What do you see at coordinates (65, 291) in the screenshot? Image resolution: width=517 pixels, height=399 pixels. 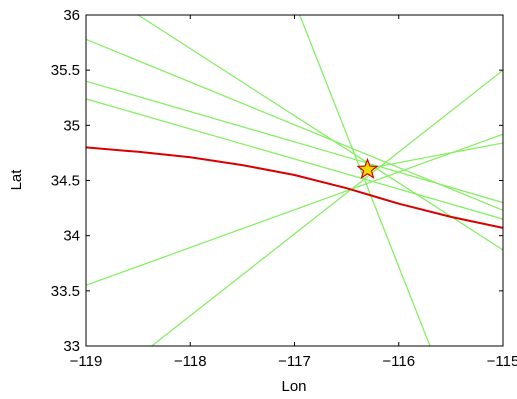 I see `y-tick-label: 33.5` at bounding box center [65, 291].